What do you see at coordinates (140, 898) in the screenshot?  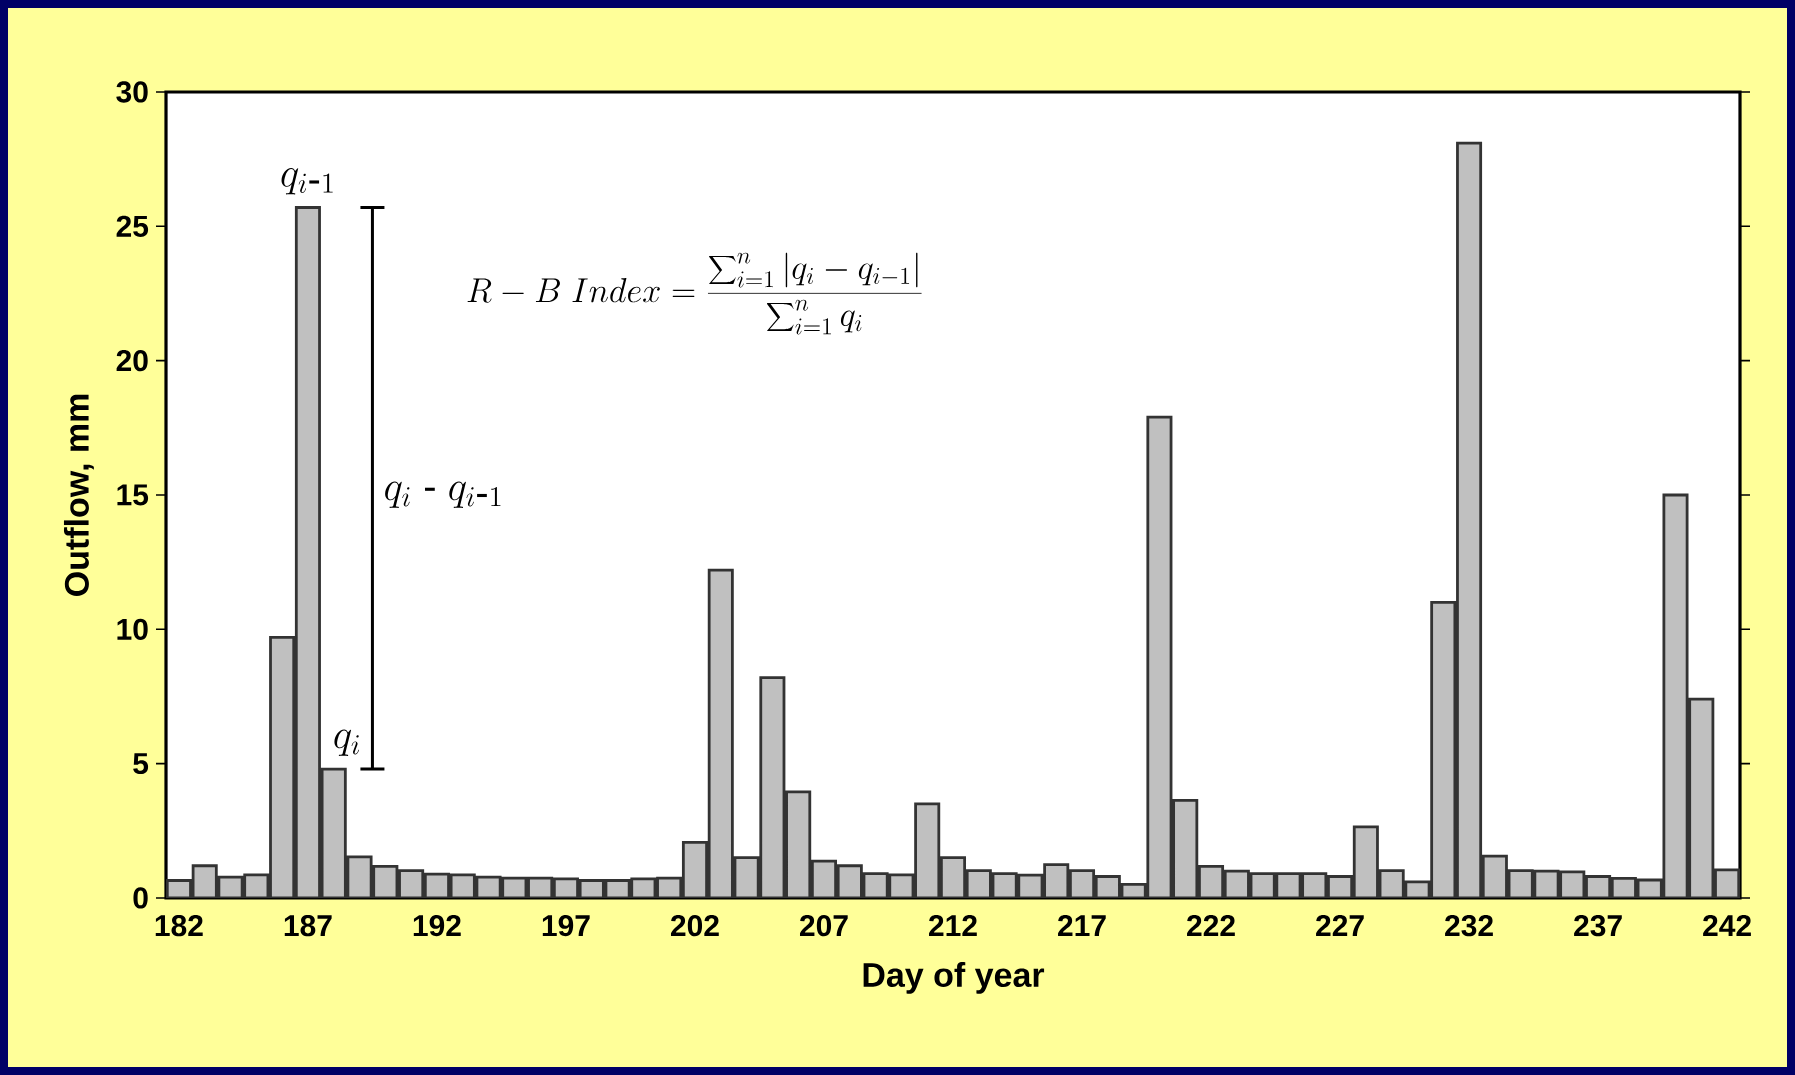 I see `y-tick-label: 0` at bounding box center [140, 898].